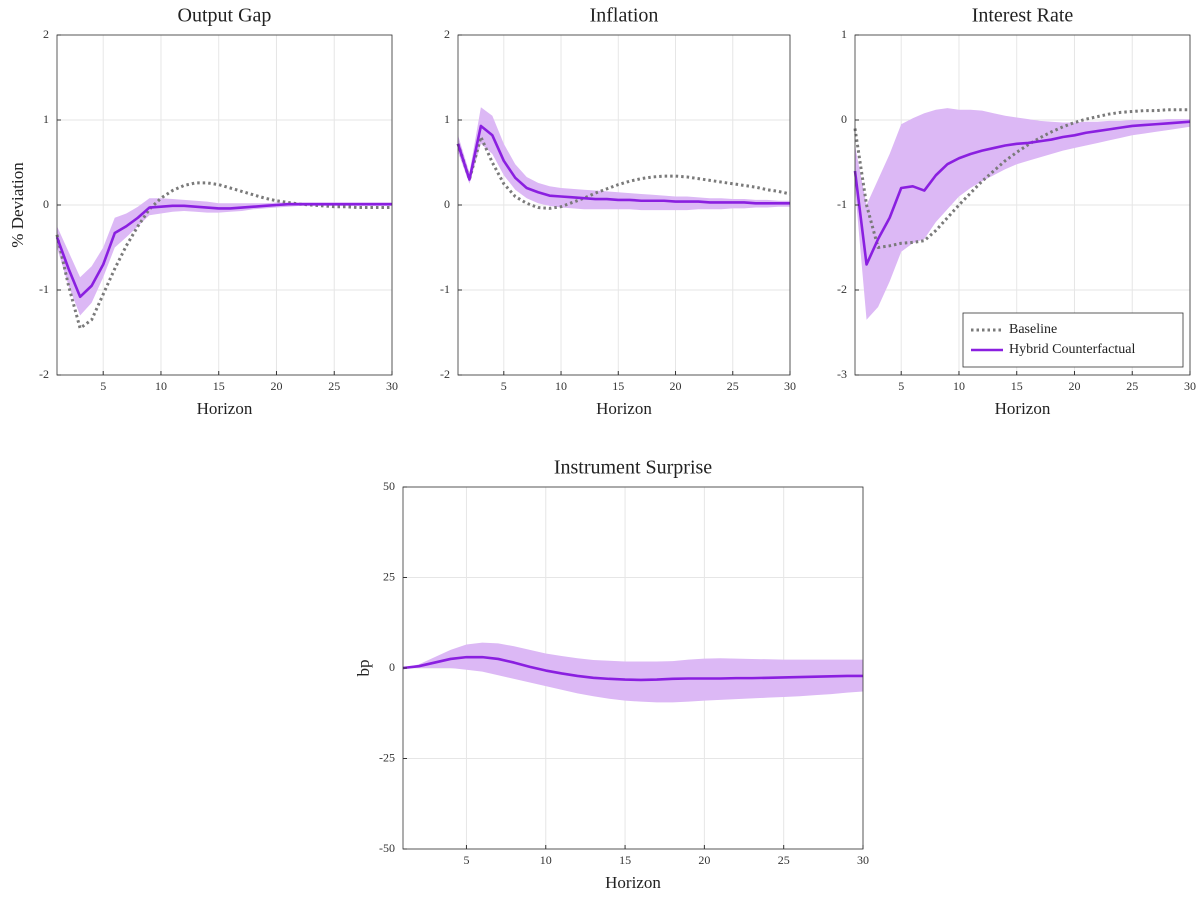  What do you see at coordinates (389, 486) in the screenshot?
I see `y-tick-label: 50` at bounding box center [389, 486].